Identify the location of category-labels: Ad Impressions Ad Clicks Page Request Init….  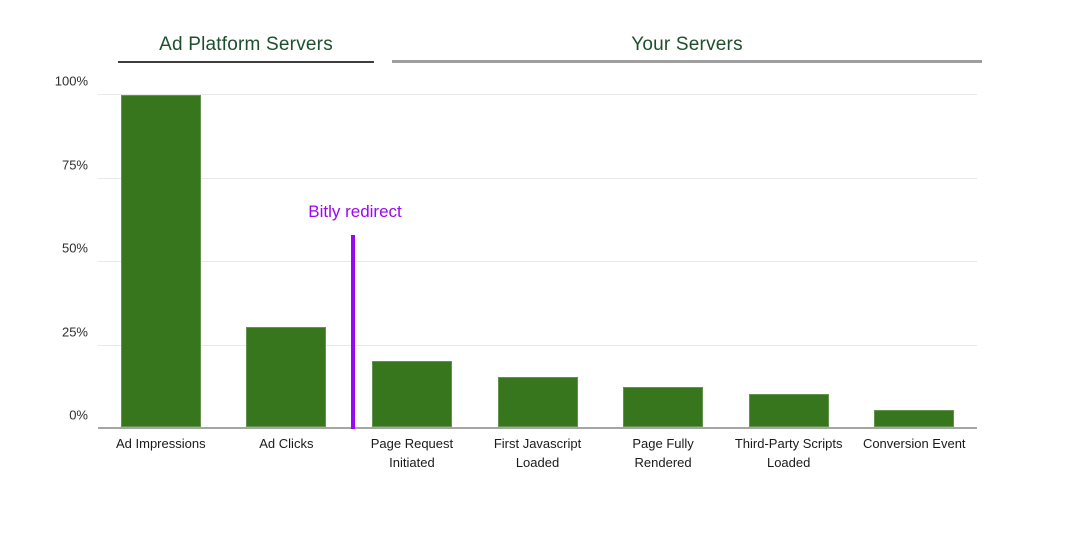
(537, 453).